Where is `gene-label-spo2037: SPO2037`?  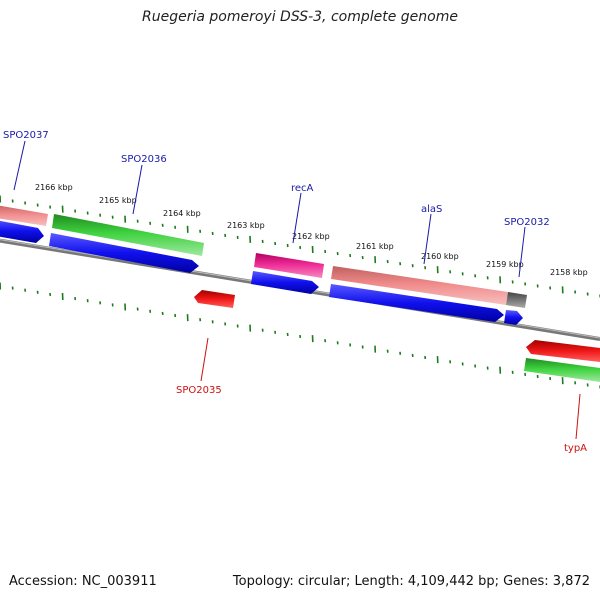 gene-label-spo2037: SPO2037 is located at coordinates (26, 135).